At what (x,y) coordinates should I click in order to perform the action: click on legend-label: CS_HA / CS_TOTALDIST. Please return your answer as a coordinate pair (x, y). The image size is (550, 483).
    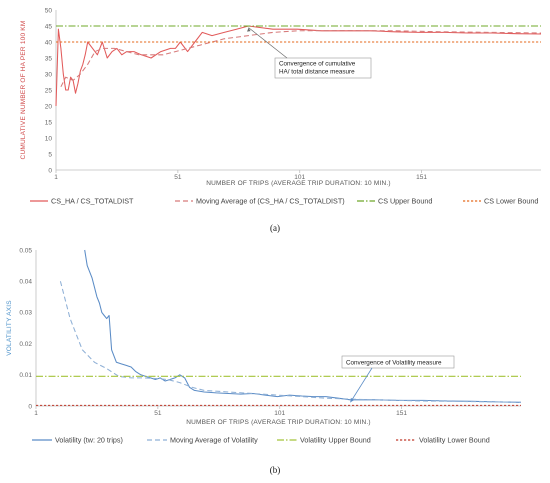
    Looking at the image, I should click on (92, 201).